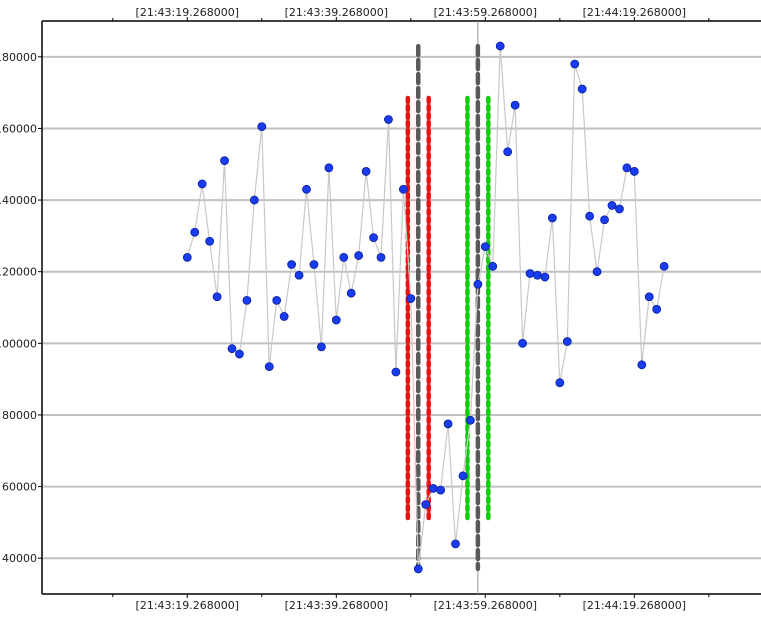 This screenshot has height=617, width=761. What do you see at coordinates (187, 12) in the screenshot?
I see `x-tick-label-top: [21:43:19.268000]` at bounding box center [187, 12].